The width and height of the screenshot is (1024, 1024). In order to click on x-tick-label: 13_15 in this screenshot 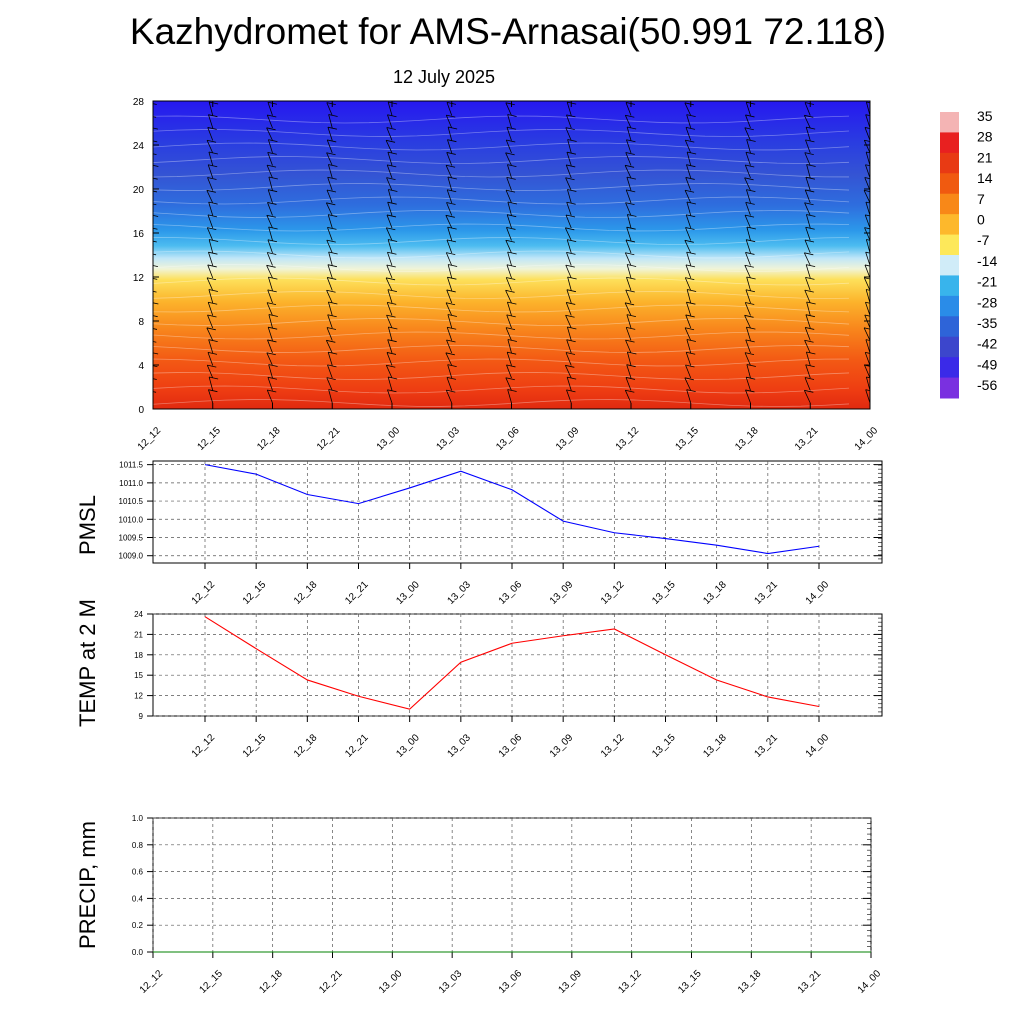, I will do `click(664, 746)`.